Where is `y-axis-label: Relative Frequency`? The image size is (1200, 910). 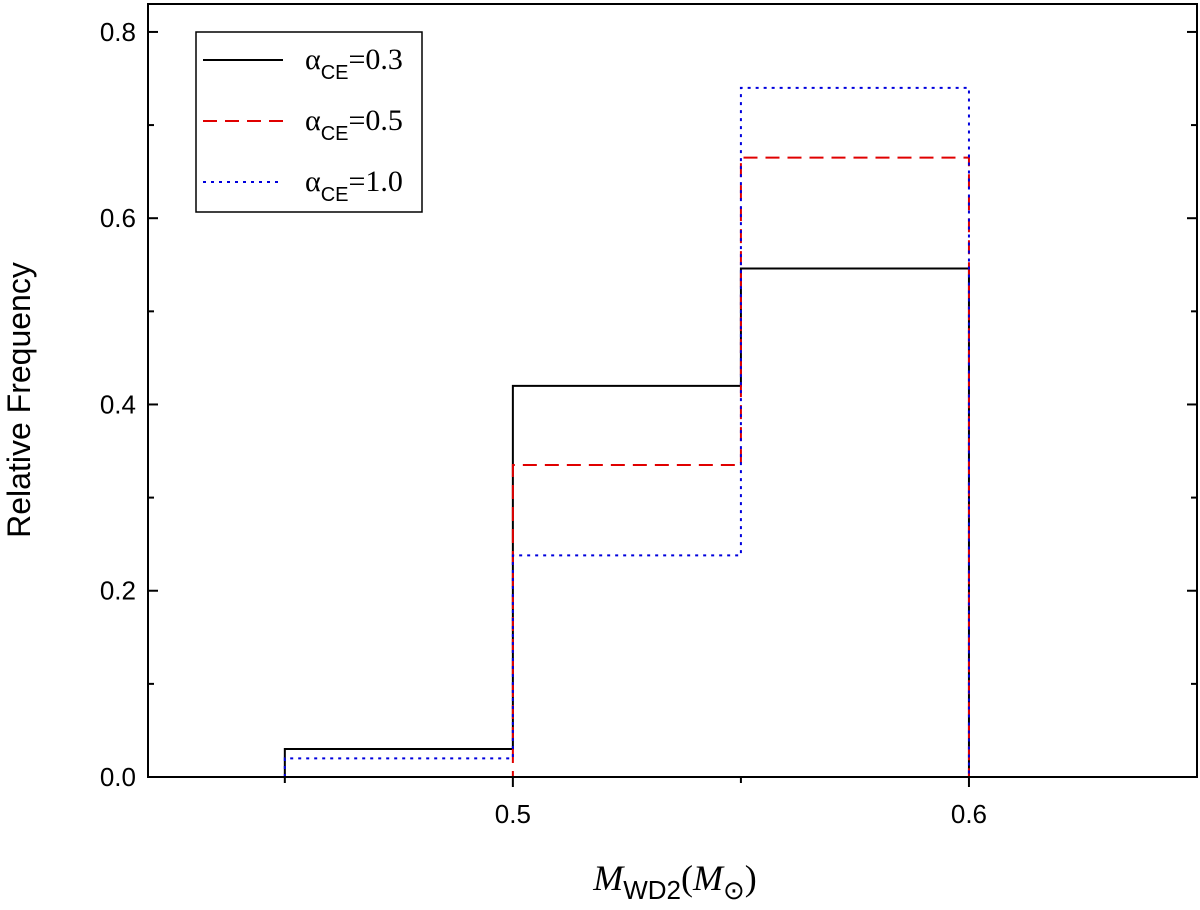
y-axis-label: Relative Frequency is located at coordinates (19, 400).